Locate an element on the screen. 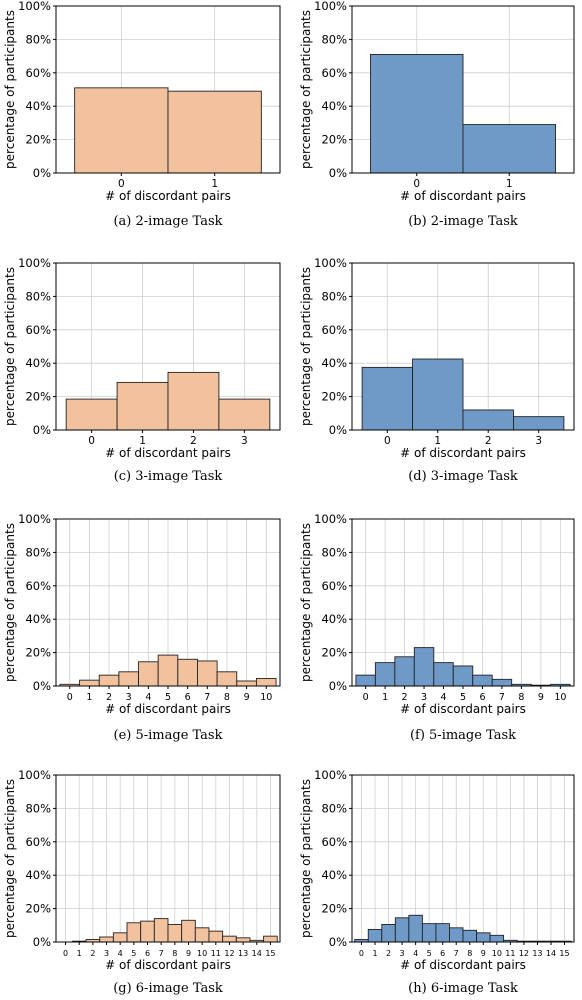 The width and height of the screenshot is (582, 1000). subfigure-caption: (d) 3-image Task is located at coordinates (463, 476).